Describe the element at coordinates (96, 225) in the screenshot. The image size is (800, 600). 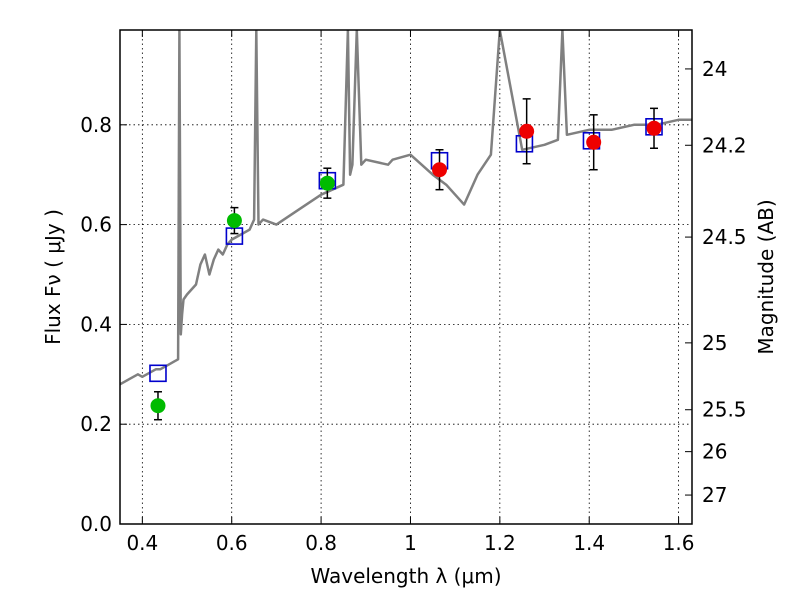
I see `y-tick-label: 0.6` at that location.